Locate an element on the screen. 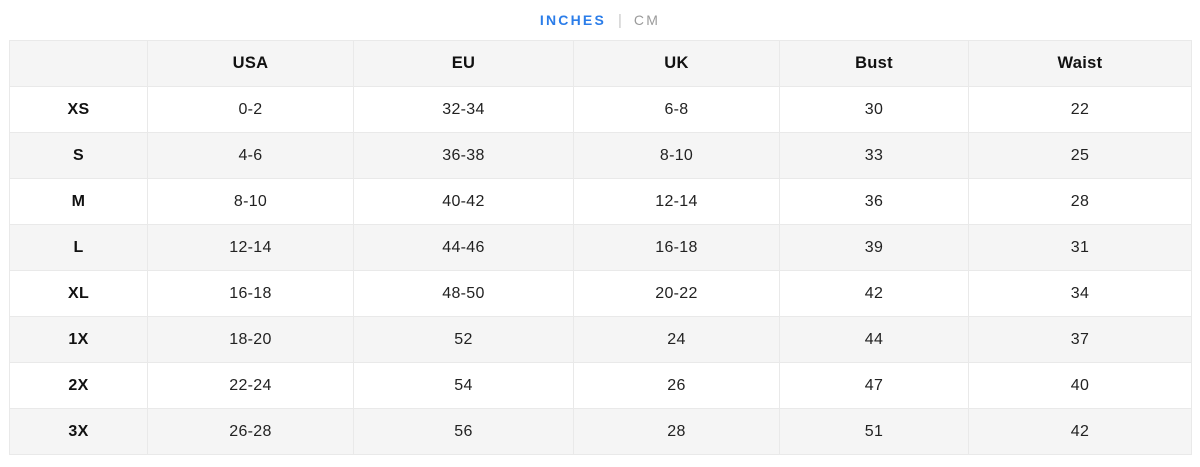 Image resolution: width=1200 pixels, height=467 pixels. waist-cell: 40 is located at coordinates (1080, 385).